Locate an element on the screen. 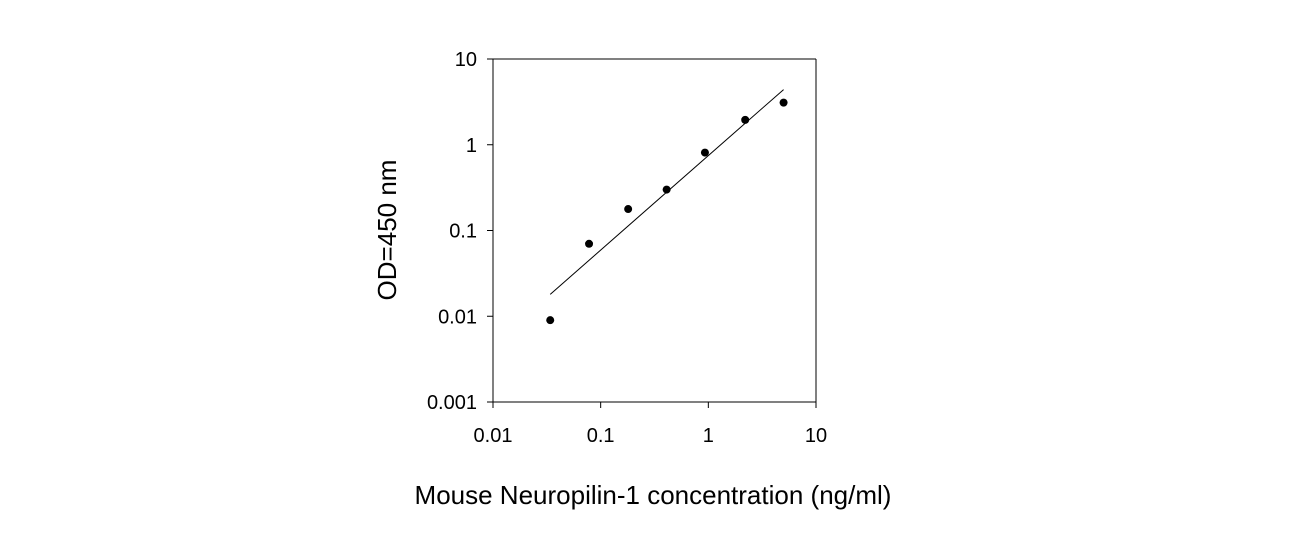  y-tick-label: 0.01 is located at coordinates (457, 317).